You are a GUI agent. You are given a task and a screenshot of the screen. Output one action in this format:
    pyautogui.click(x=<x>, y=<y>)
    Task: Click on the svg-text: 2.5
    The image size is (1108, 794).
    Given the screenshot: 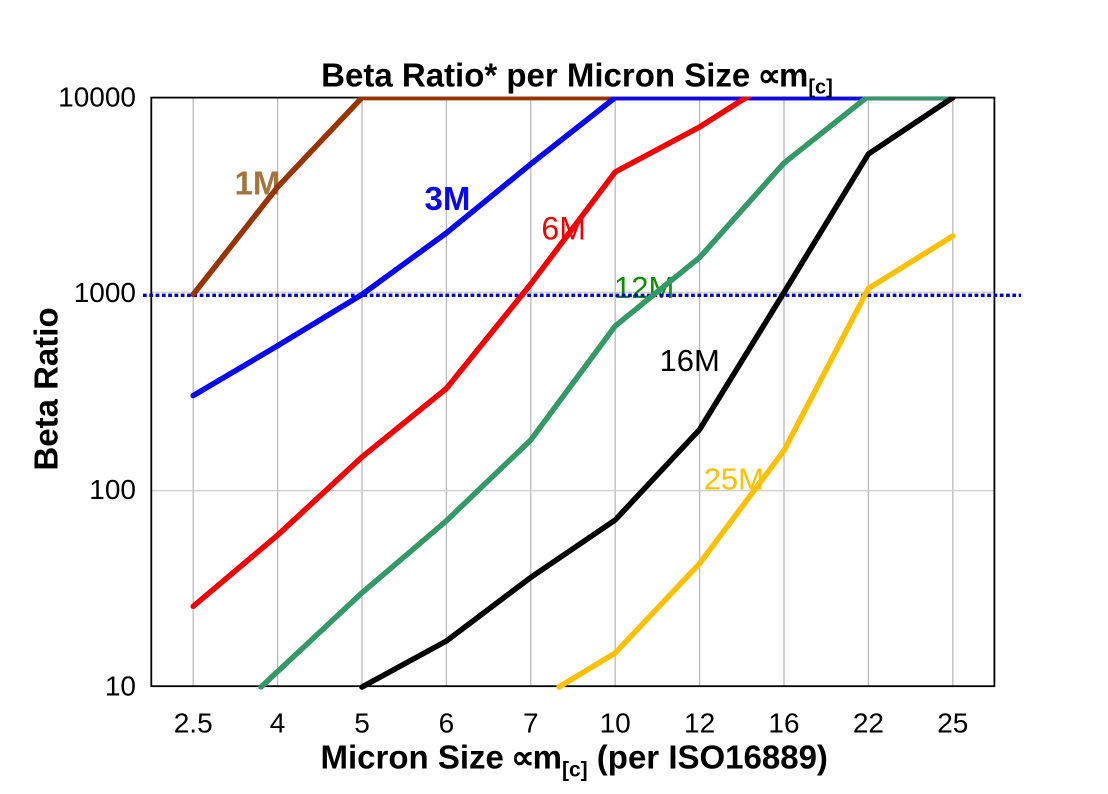 What is the action you would take?
    pyautogui.click(x=193, y=723)
    